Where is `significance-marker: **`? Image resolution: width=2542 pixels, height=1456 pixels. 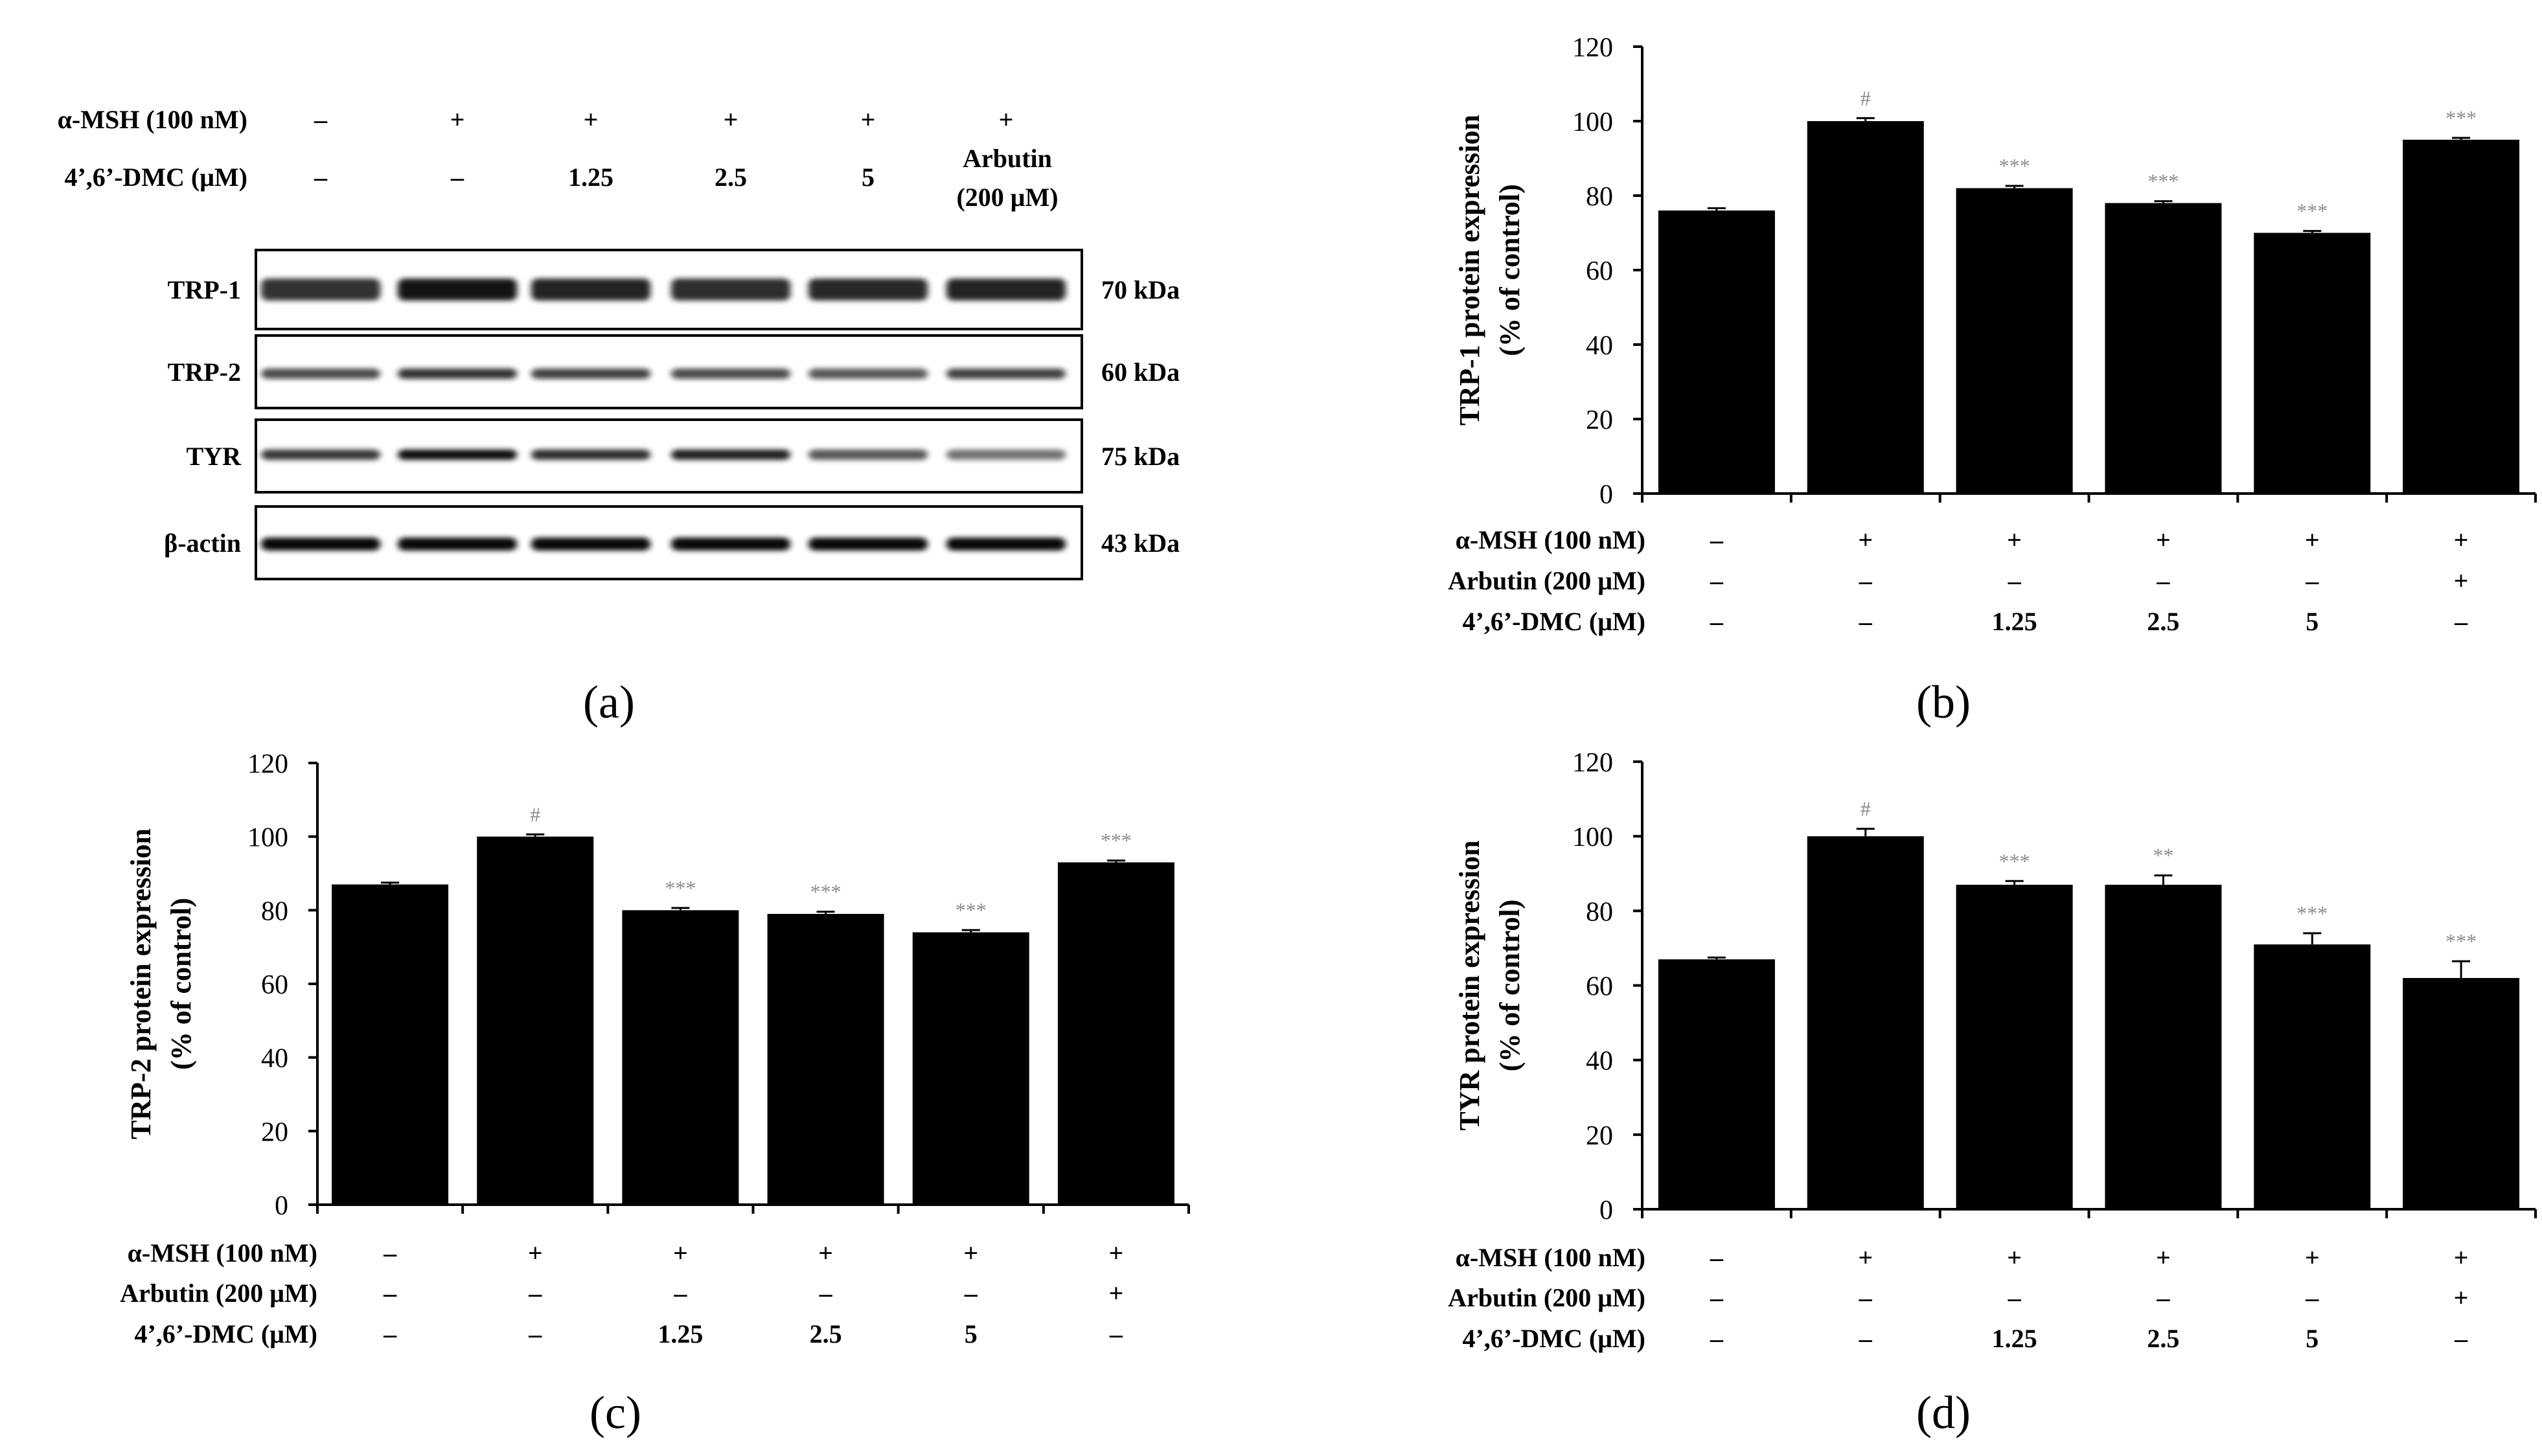
significance-marker: ** is located at coordinates (2163, 856).